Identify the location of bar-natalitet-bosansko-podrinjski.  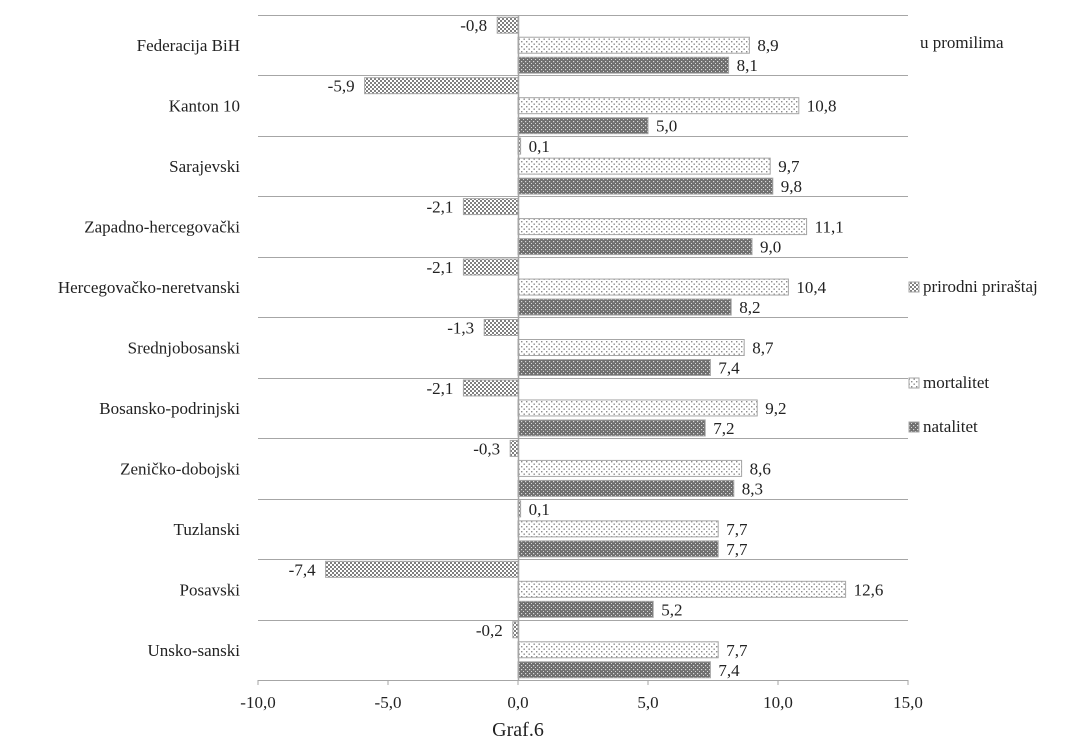
(611, 428).